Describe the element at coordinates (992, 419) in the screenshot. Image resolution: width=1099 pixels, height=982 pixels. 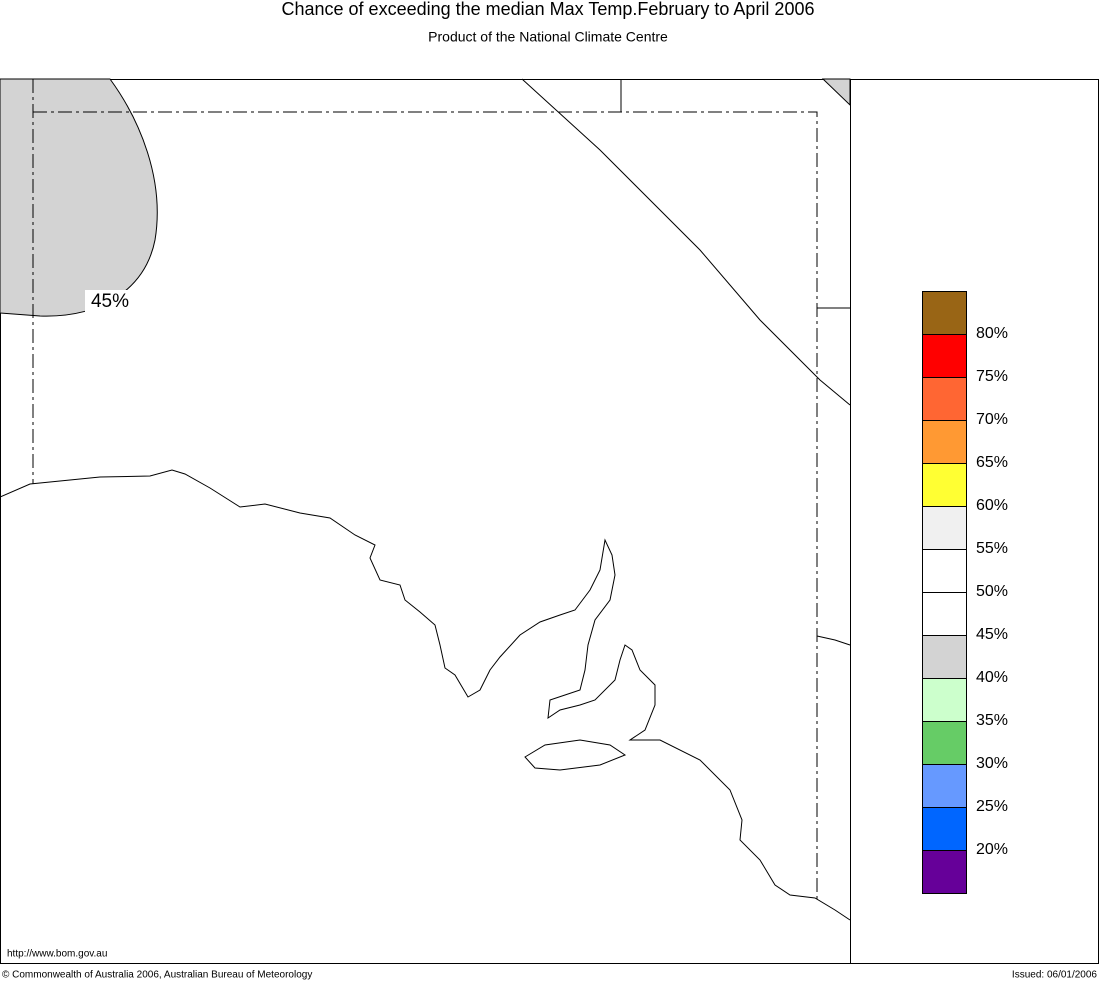
I see `legend-label: 70%` at that location.